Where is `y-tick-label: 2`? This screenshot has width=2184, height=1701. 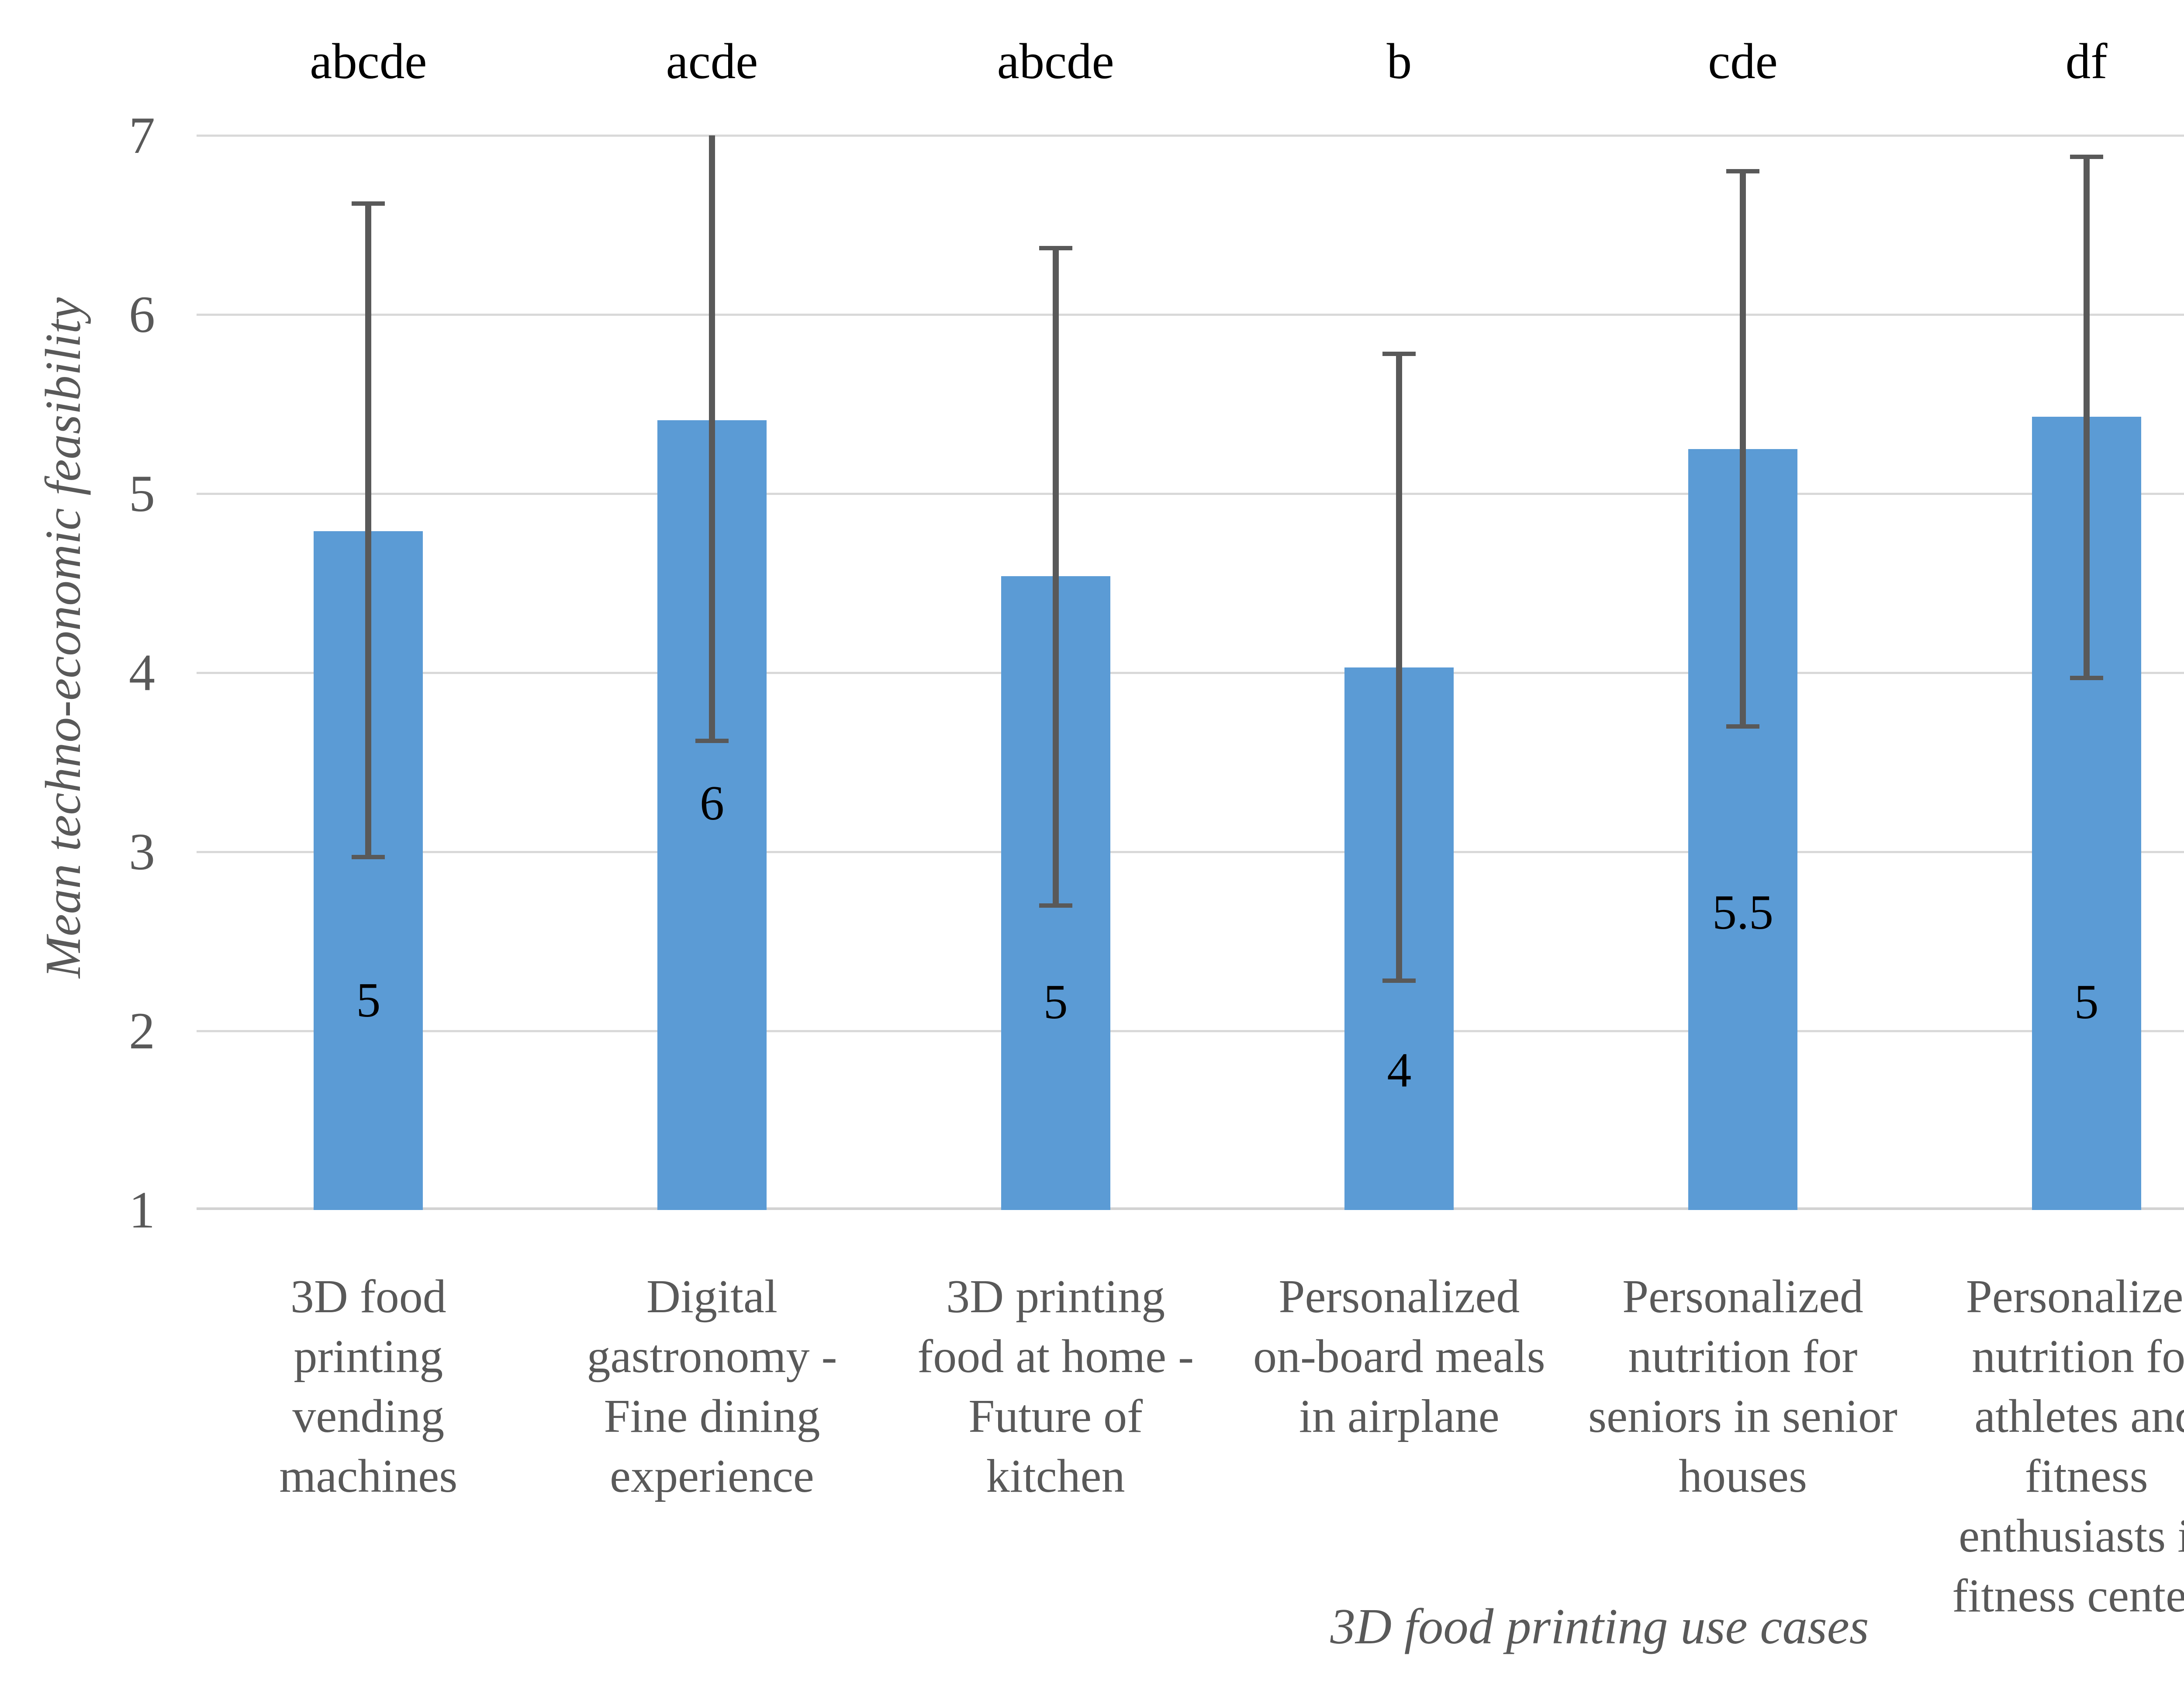 y-tick-label: 2 is located at coordinates (142, 1031).